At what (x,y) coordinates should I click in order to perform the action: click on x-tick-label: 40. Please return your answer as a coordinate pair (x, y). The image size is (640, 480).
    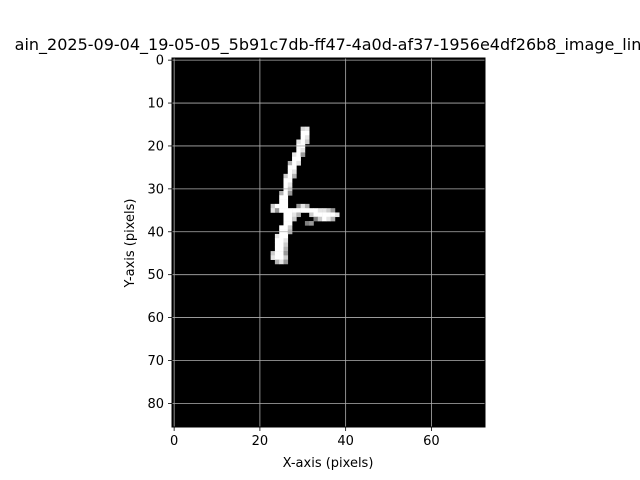
    Looking at the image, I should click on (345, 441).